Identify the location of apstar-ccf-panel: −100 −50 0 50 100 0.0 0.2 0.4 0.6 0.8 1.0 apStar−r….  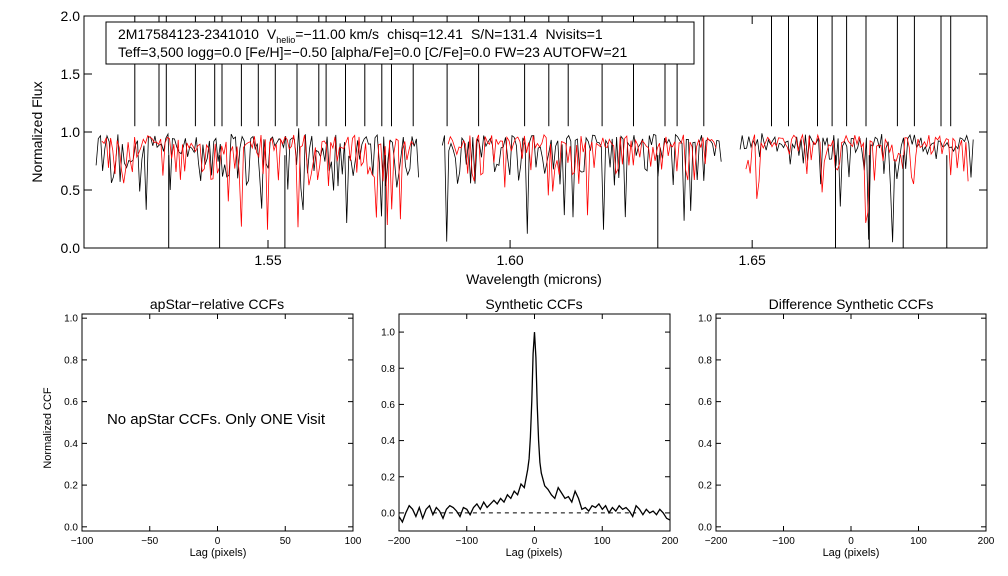
(202, 427).